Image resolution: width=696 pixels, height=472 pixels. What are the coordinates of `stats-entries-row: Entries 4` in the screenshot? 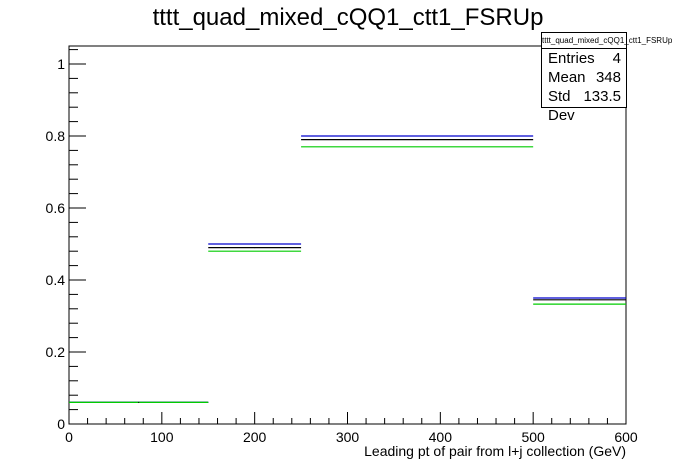 It's located at (584, 58).